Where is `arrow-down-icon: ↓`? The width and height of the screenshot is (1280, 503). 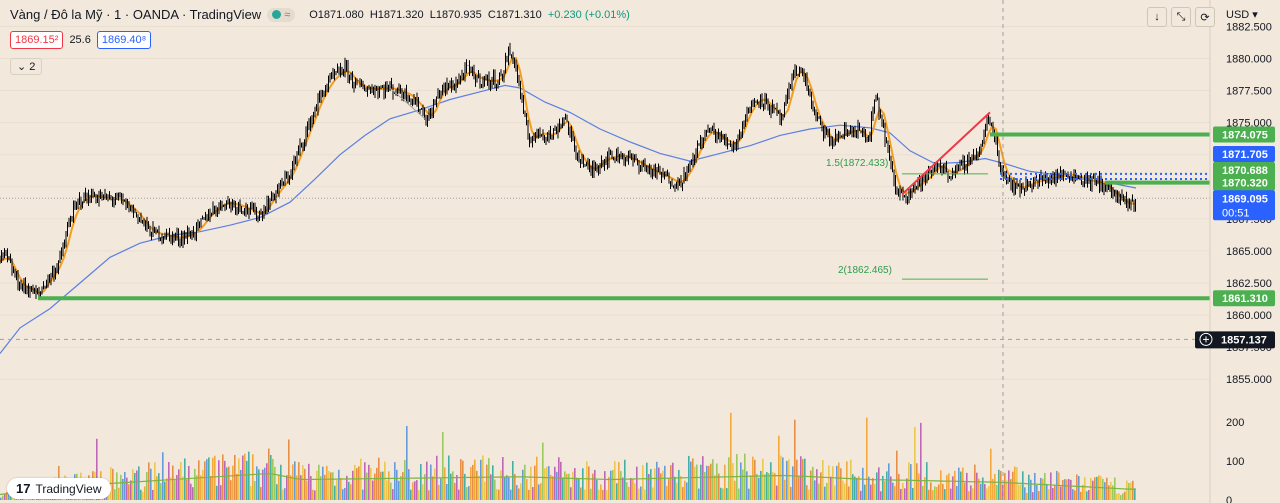 arrow-down-icon: ↓ is located at coordinates (1157, 17).